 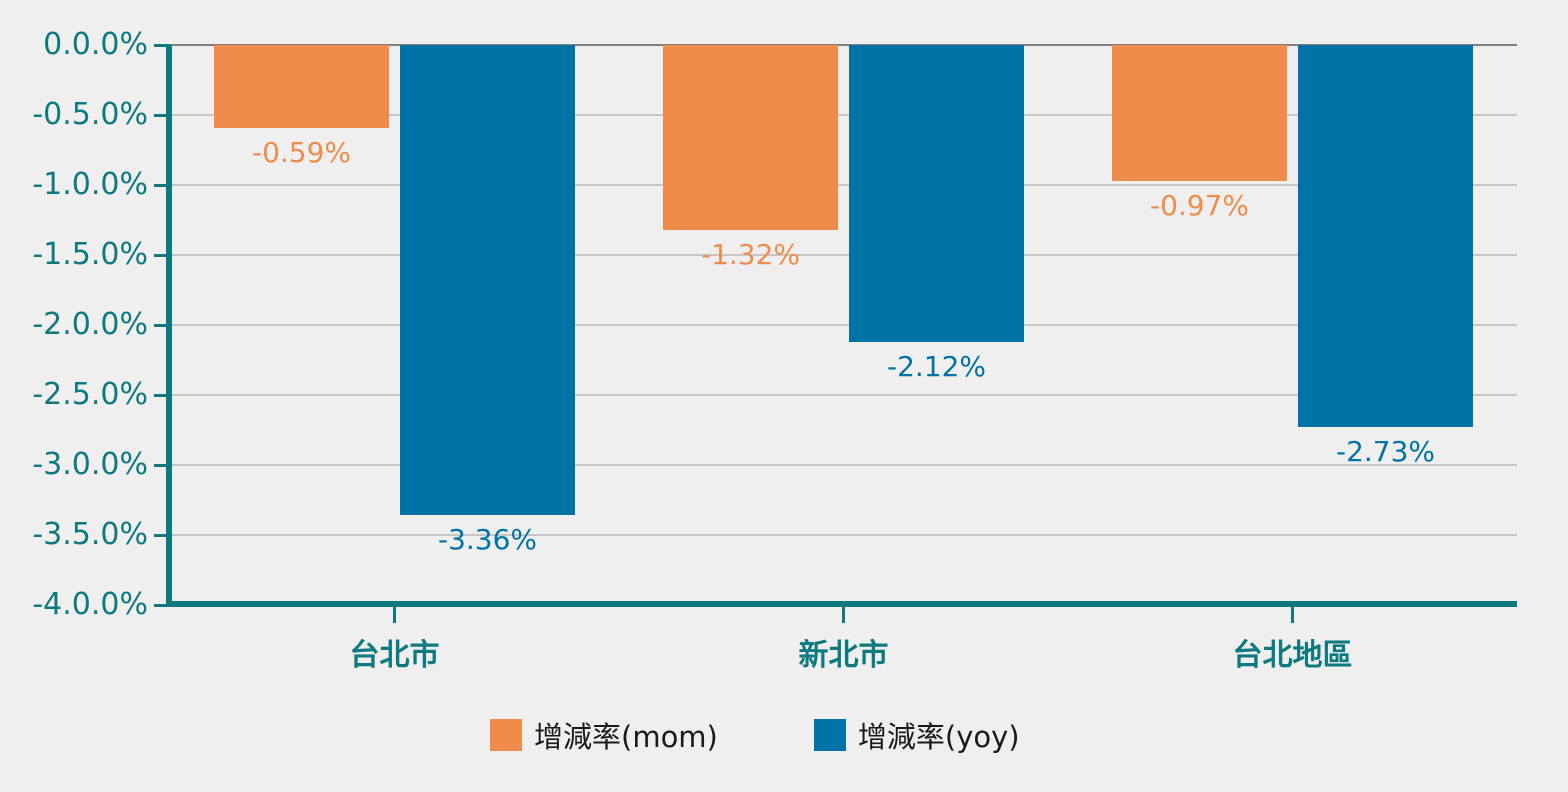 I want to click on bar-value-label: -1.32%, so click(x=750, y=254).